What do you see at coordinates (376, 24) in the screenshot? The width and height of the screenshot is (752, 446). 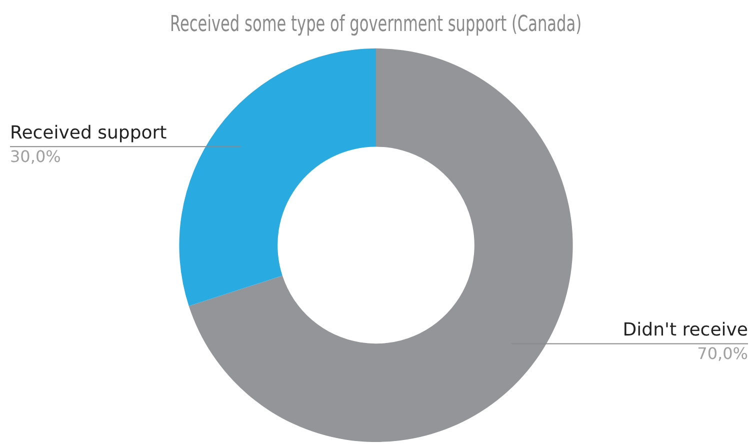 I see `chart-title: Received some type of government support (Canada)` at bounding box center [376, 24].